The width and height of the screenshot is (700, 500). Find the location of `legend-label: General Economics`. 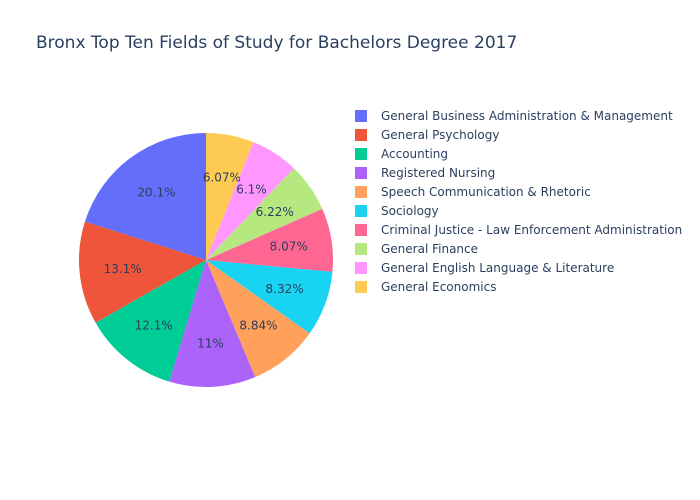

legend-label: General Economics is located at coordinates (439, 286).